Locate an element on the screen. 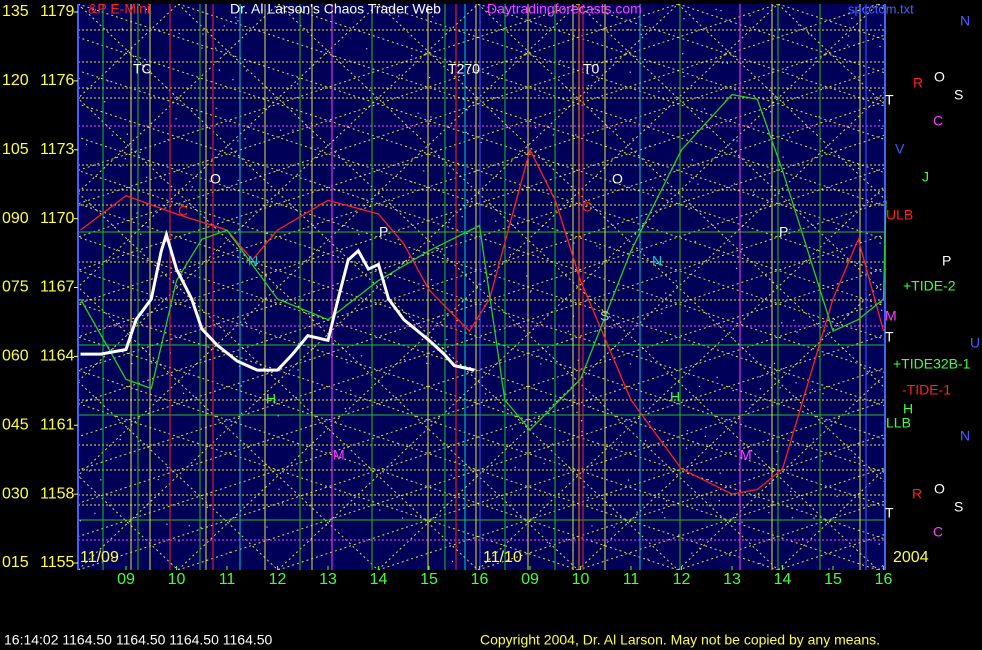 Image resolution: width=982 pixels, height=650 pixels. annotation: T270 is located at coordinates (464, 69).